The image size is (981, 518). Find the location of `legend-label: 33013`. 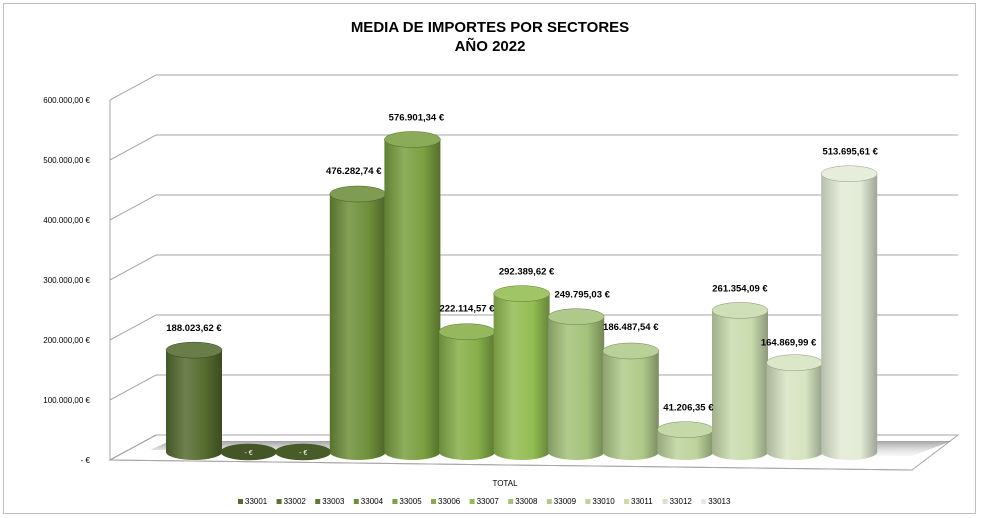

legend-label: 33013 is located at coordinates (719, 501).